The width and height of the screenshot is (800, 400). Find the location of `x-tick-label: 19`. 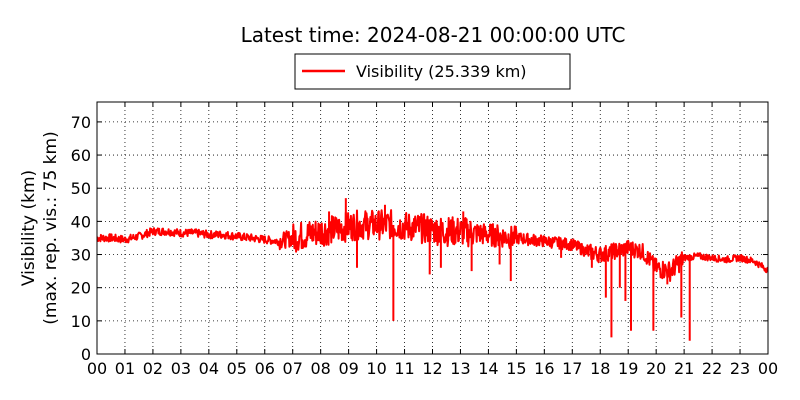

x-tick-label: 19 is located at coordinates (628, 368).